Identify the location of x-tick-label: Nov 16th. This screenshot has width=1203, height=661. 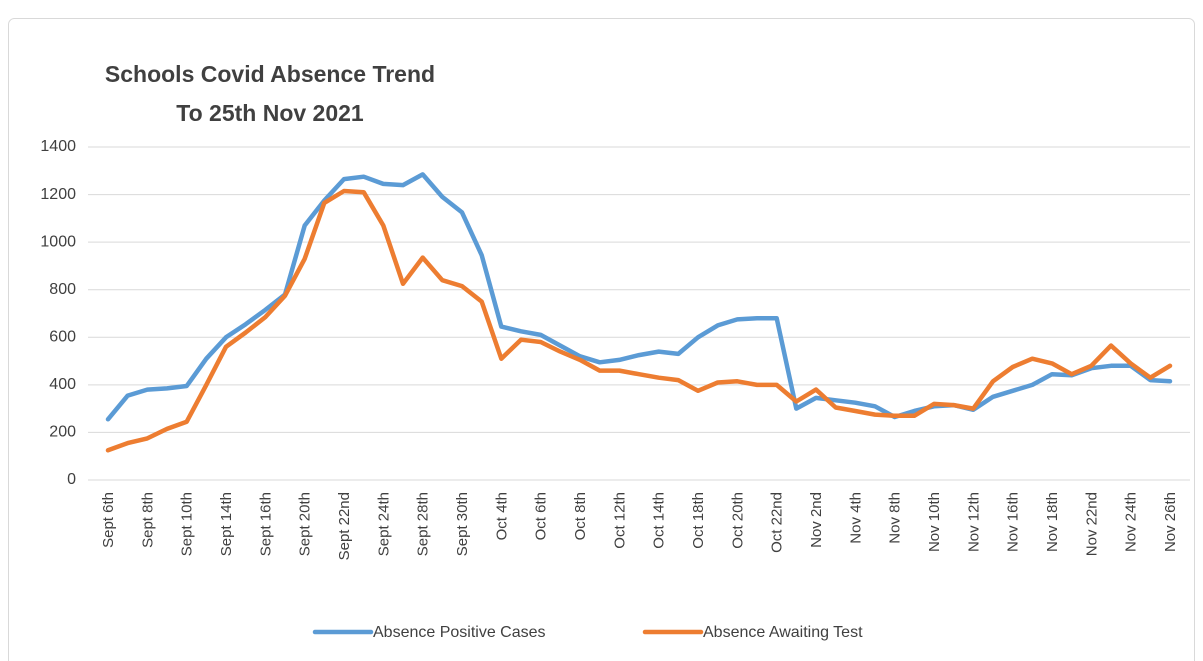
(1013, 522).